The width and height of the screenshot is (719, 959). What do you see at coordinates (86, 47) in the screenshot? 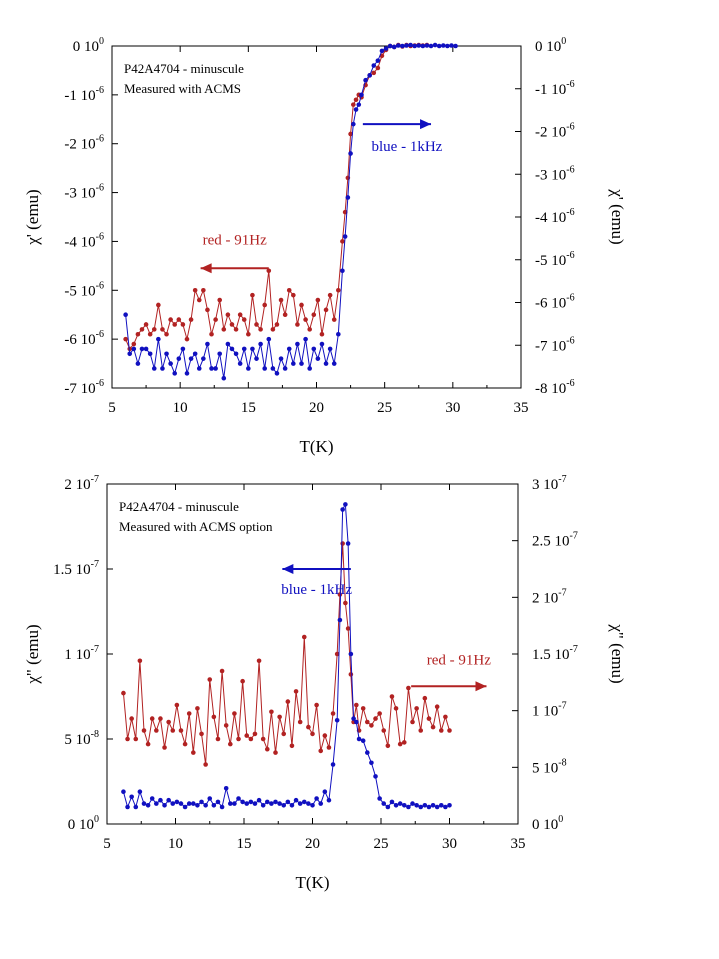
I see `tick-mantissa: 0 10` at bounding box center [86, 47].